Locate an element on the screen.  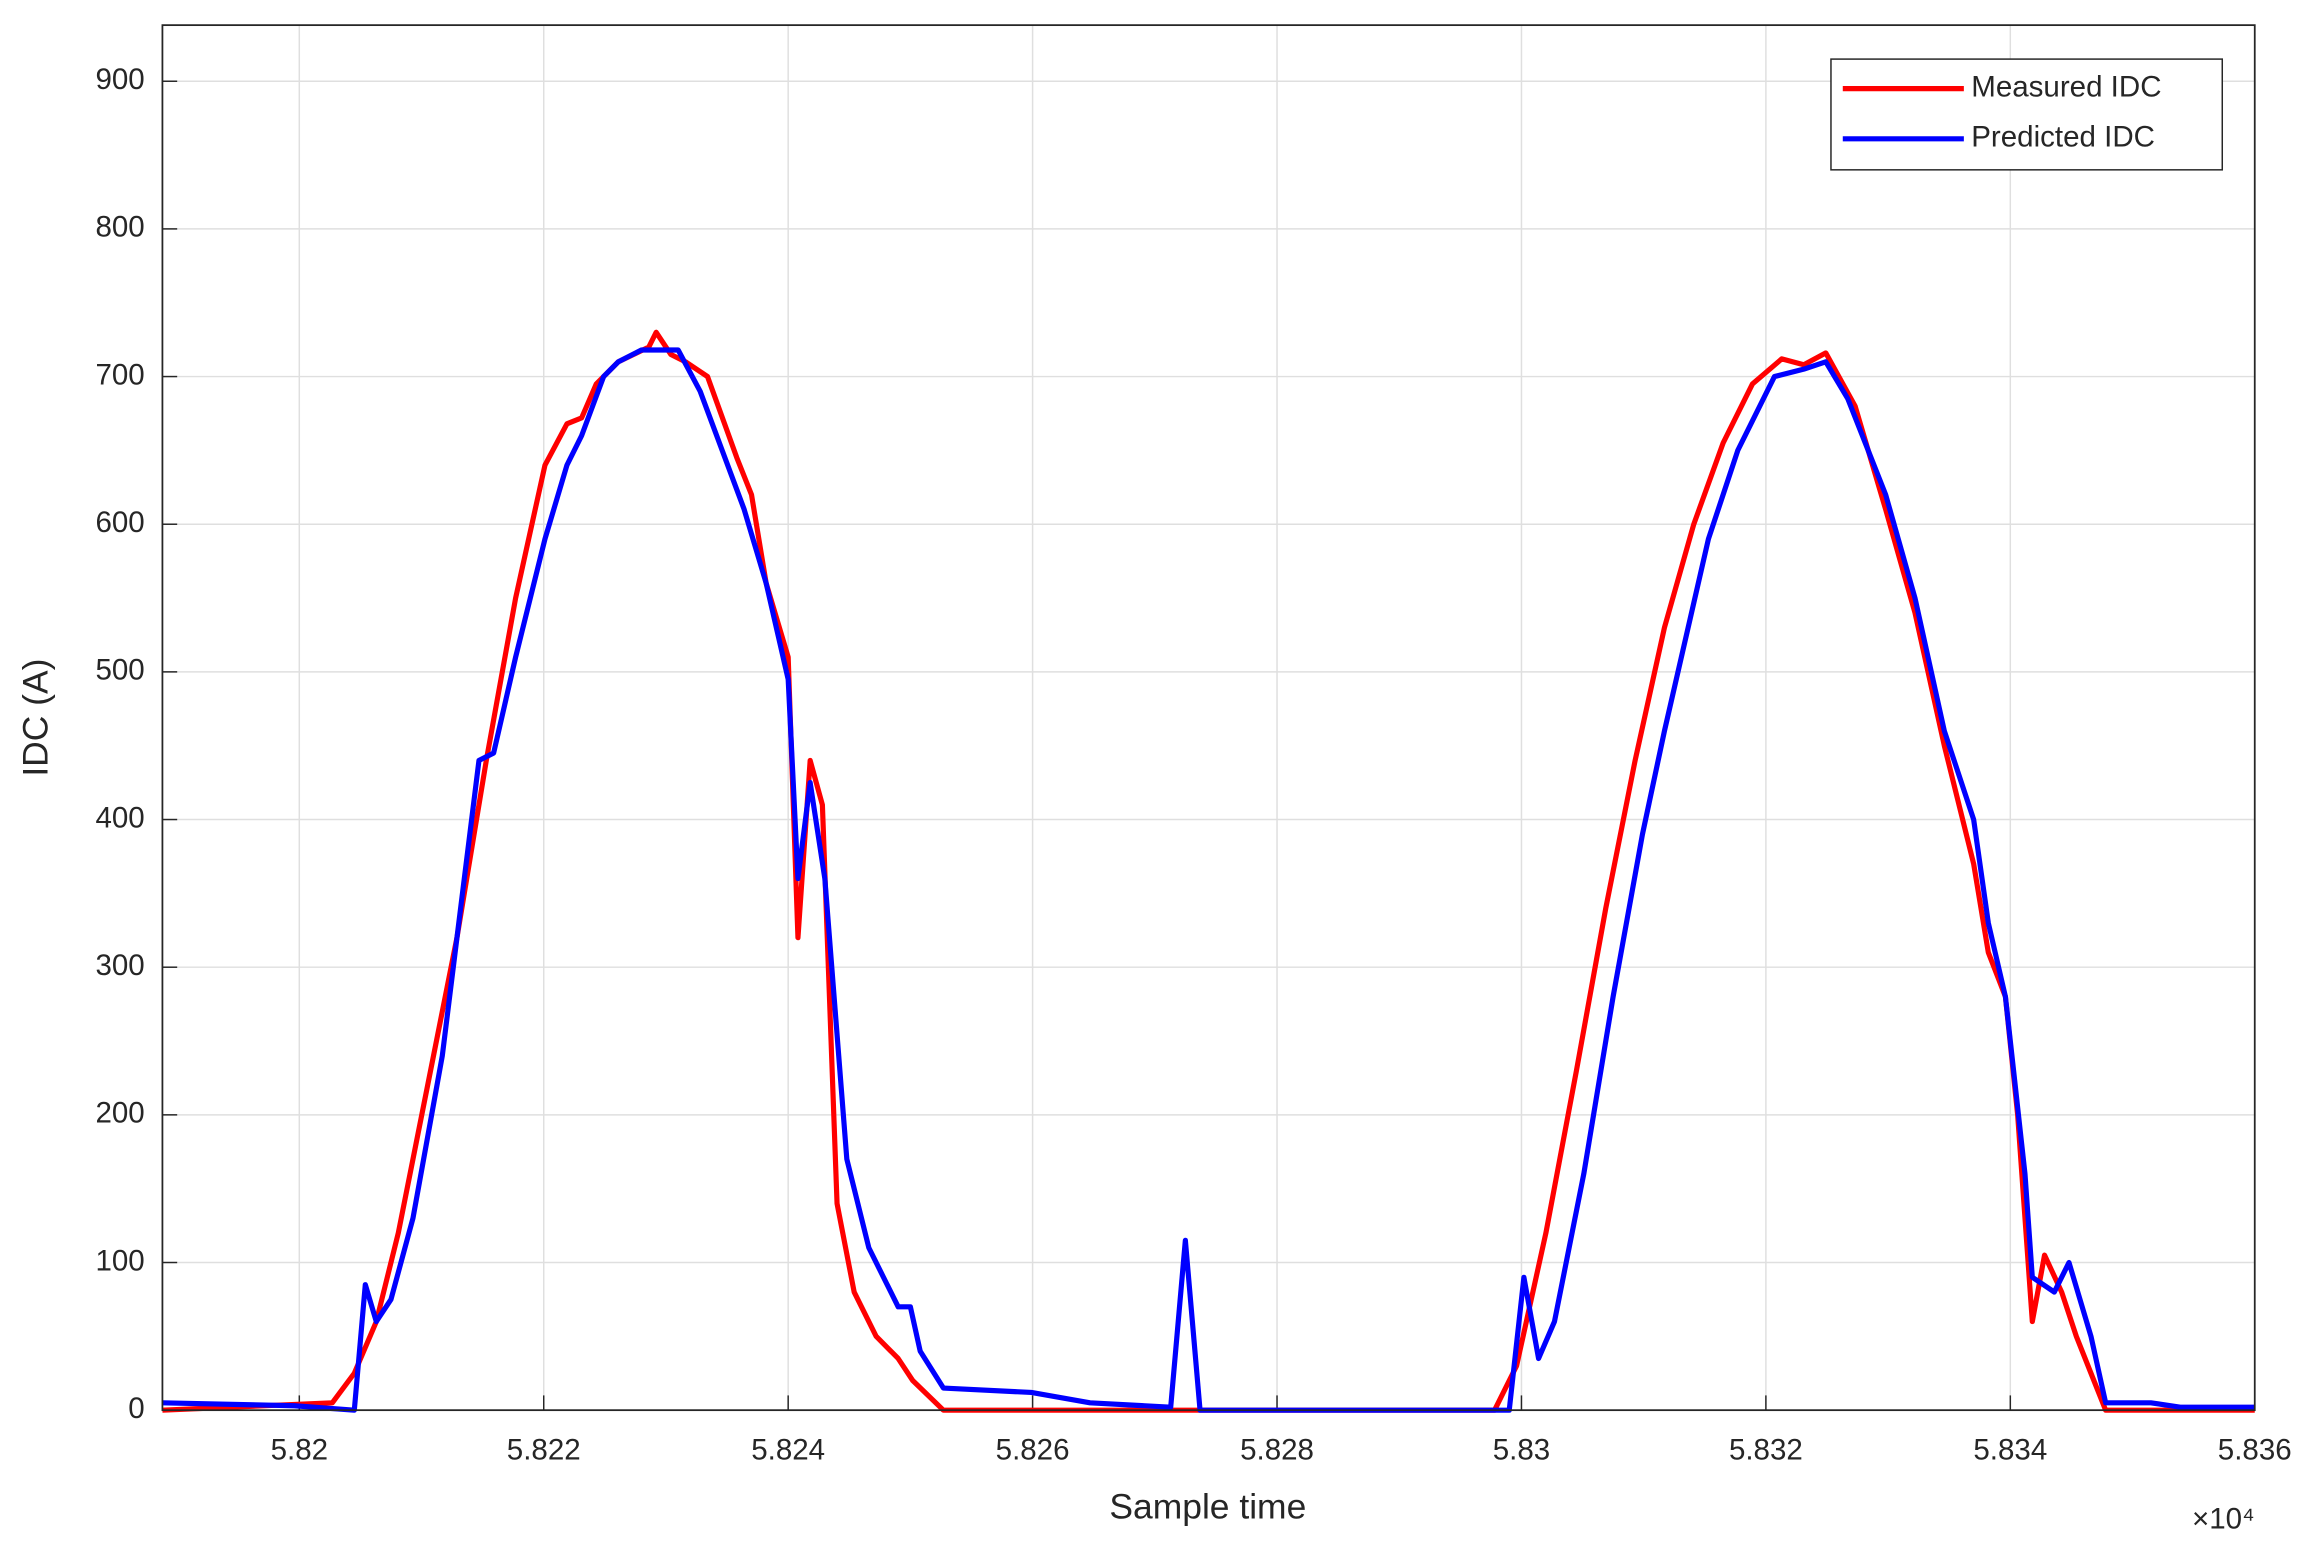
legend-box is located at coordinates (2027, 114).